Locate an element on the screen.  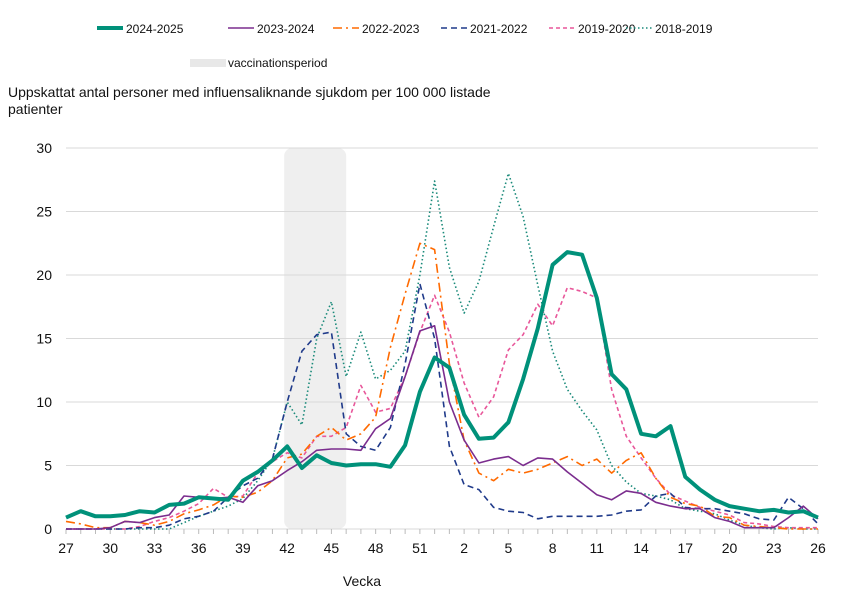
legend-item-2019-2020: 2019-2020 is located at coordinates (592, 29).